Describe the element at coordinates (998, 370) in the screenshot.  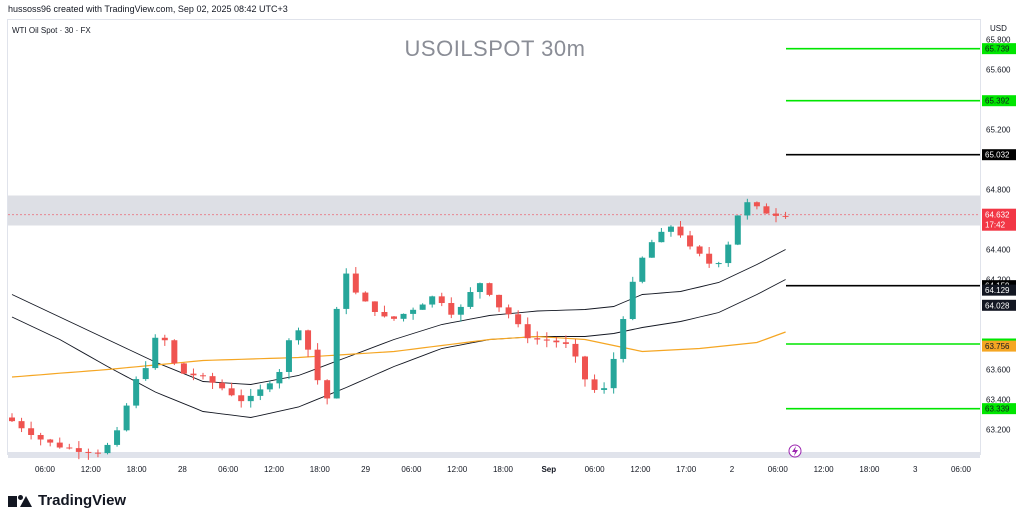
I see `y-tick-label: 63.600` at that location.